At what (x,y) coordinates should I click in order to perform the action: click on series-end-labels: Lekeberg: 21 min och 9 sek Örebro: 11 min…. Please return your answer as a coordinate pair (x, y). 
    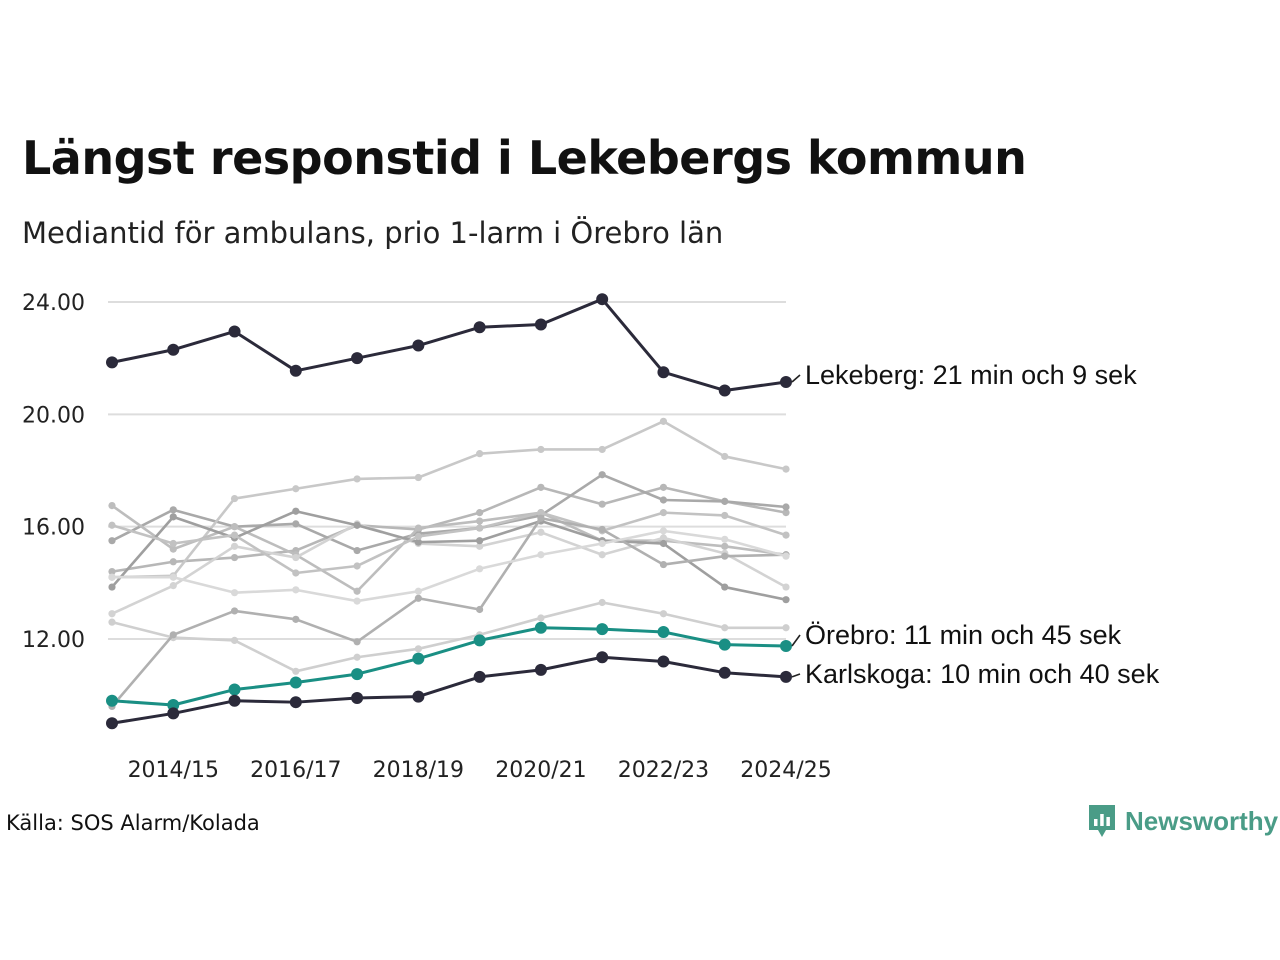
    Looking at the image, I should click on (975, 524).